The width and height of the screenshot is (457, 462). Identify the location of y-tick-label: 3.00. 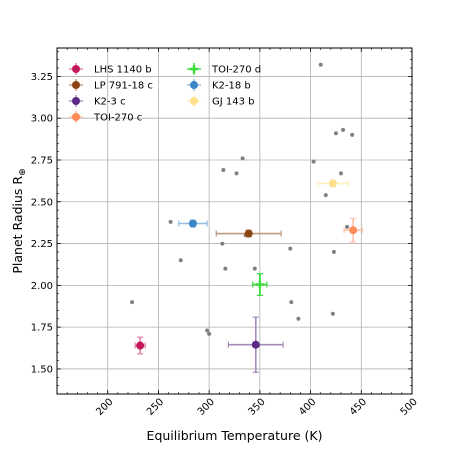
(42, 119).